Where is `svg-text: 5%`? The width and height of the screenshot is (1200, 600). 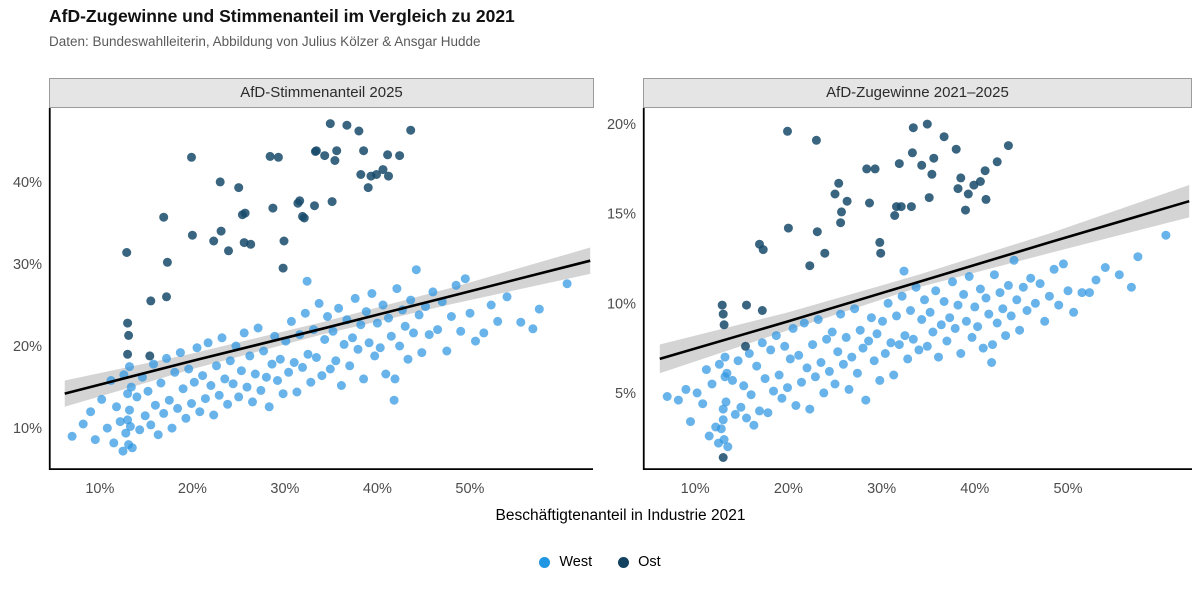
svg-text: 5% is located at coordinates (625, 394).